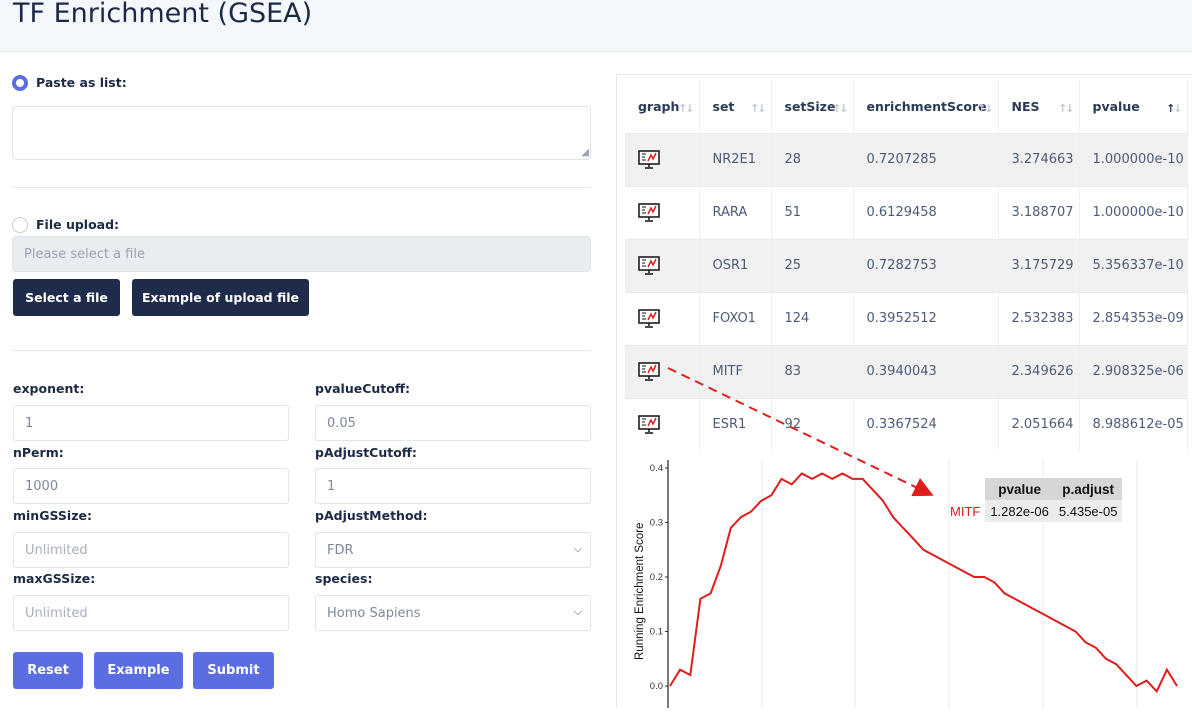 The image size is (1192, 713). Describe the element at coordinates (812, 265) in the screenshot. I see `setsize-cell: 25` at that location.